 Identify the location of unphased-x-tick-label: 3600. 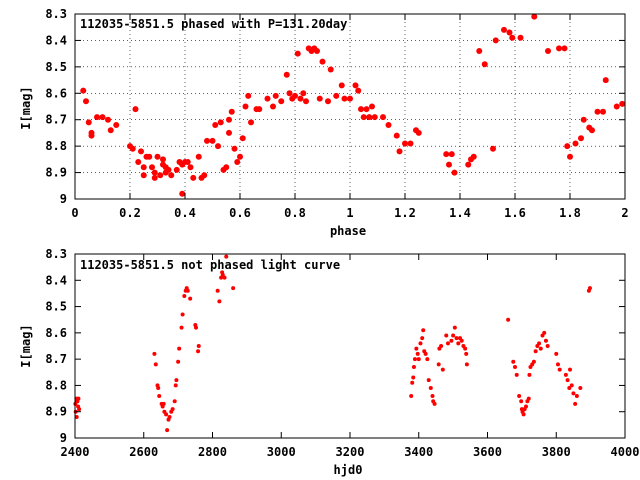
(487, 452).